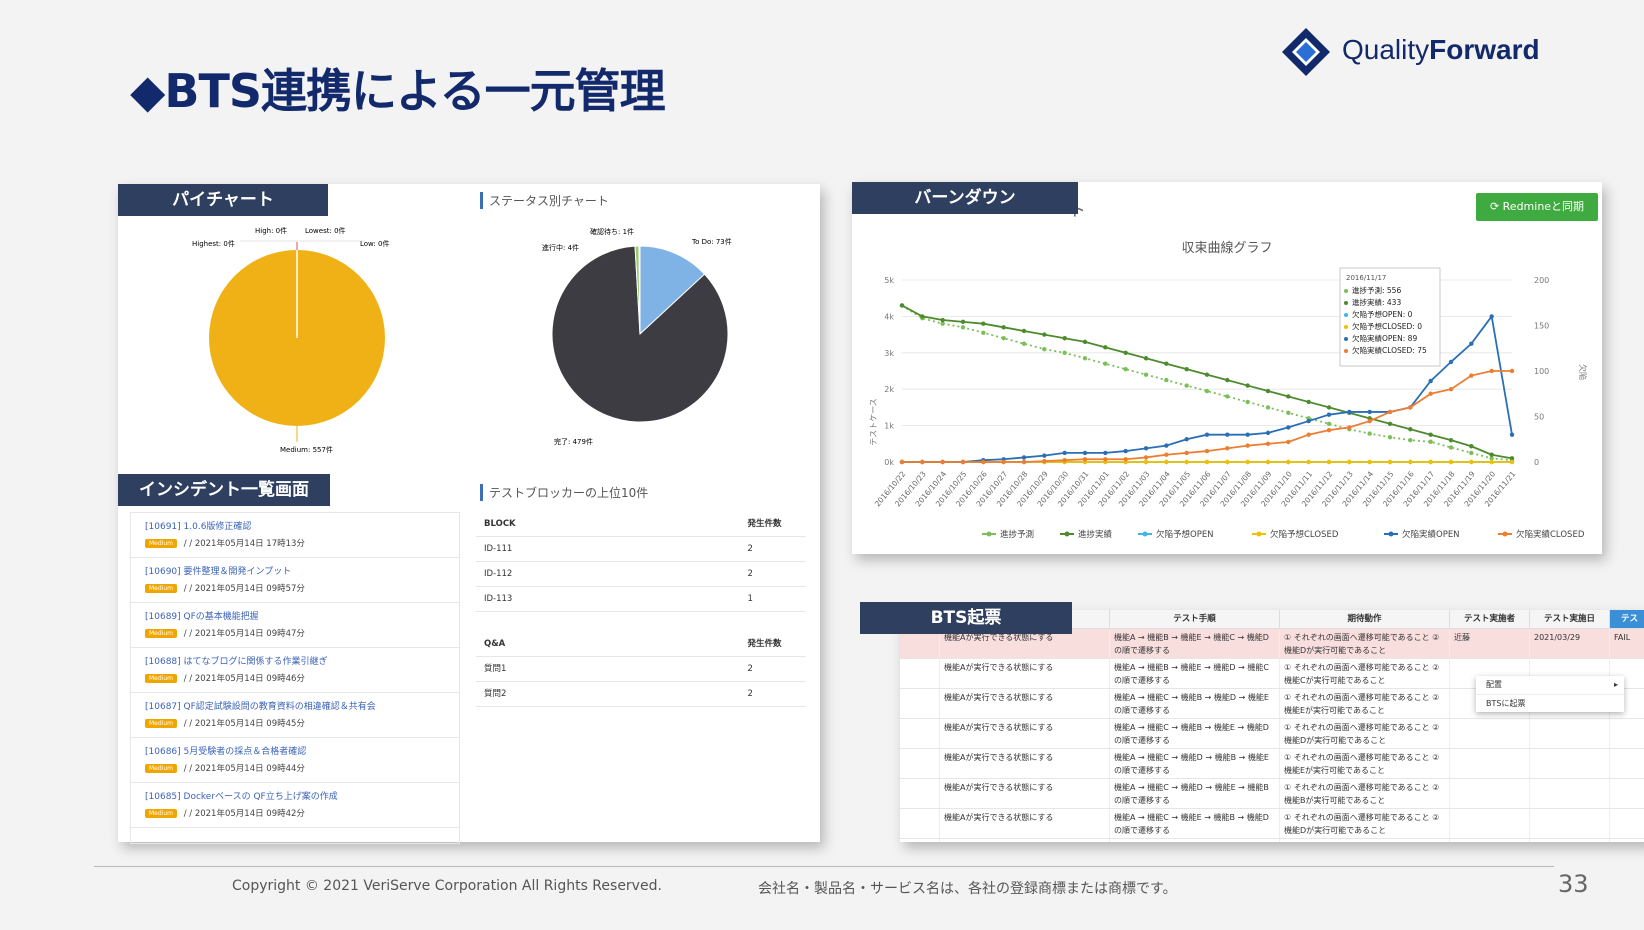 This screenshot has width=1644, height=930. Describe the element at coordinates (1365, 673) in the screenshot. I see `grid-cell: ① それぞれの画面へ遷移可能であること ② 機能Cが実行可能であること` at that location.